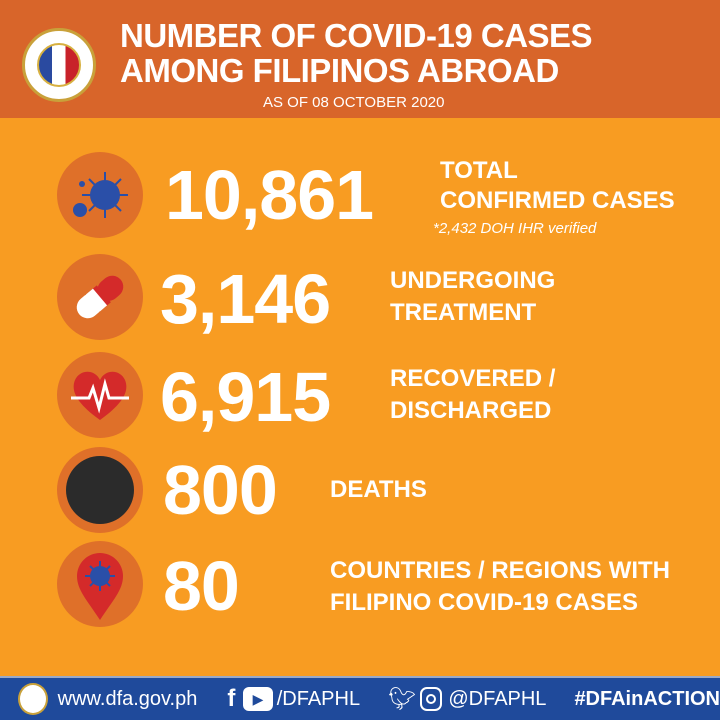 This screenshot has width=720, height=720. I want to click on stat-label: CONFIRMED CASES, so click(557, 200).